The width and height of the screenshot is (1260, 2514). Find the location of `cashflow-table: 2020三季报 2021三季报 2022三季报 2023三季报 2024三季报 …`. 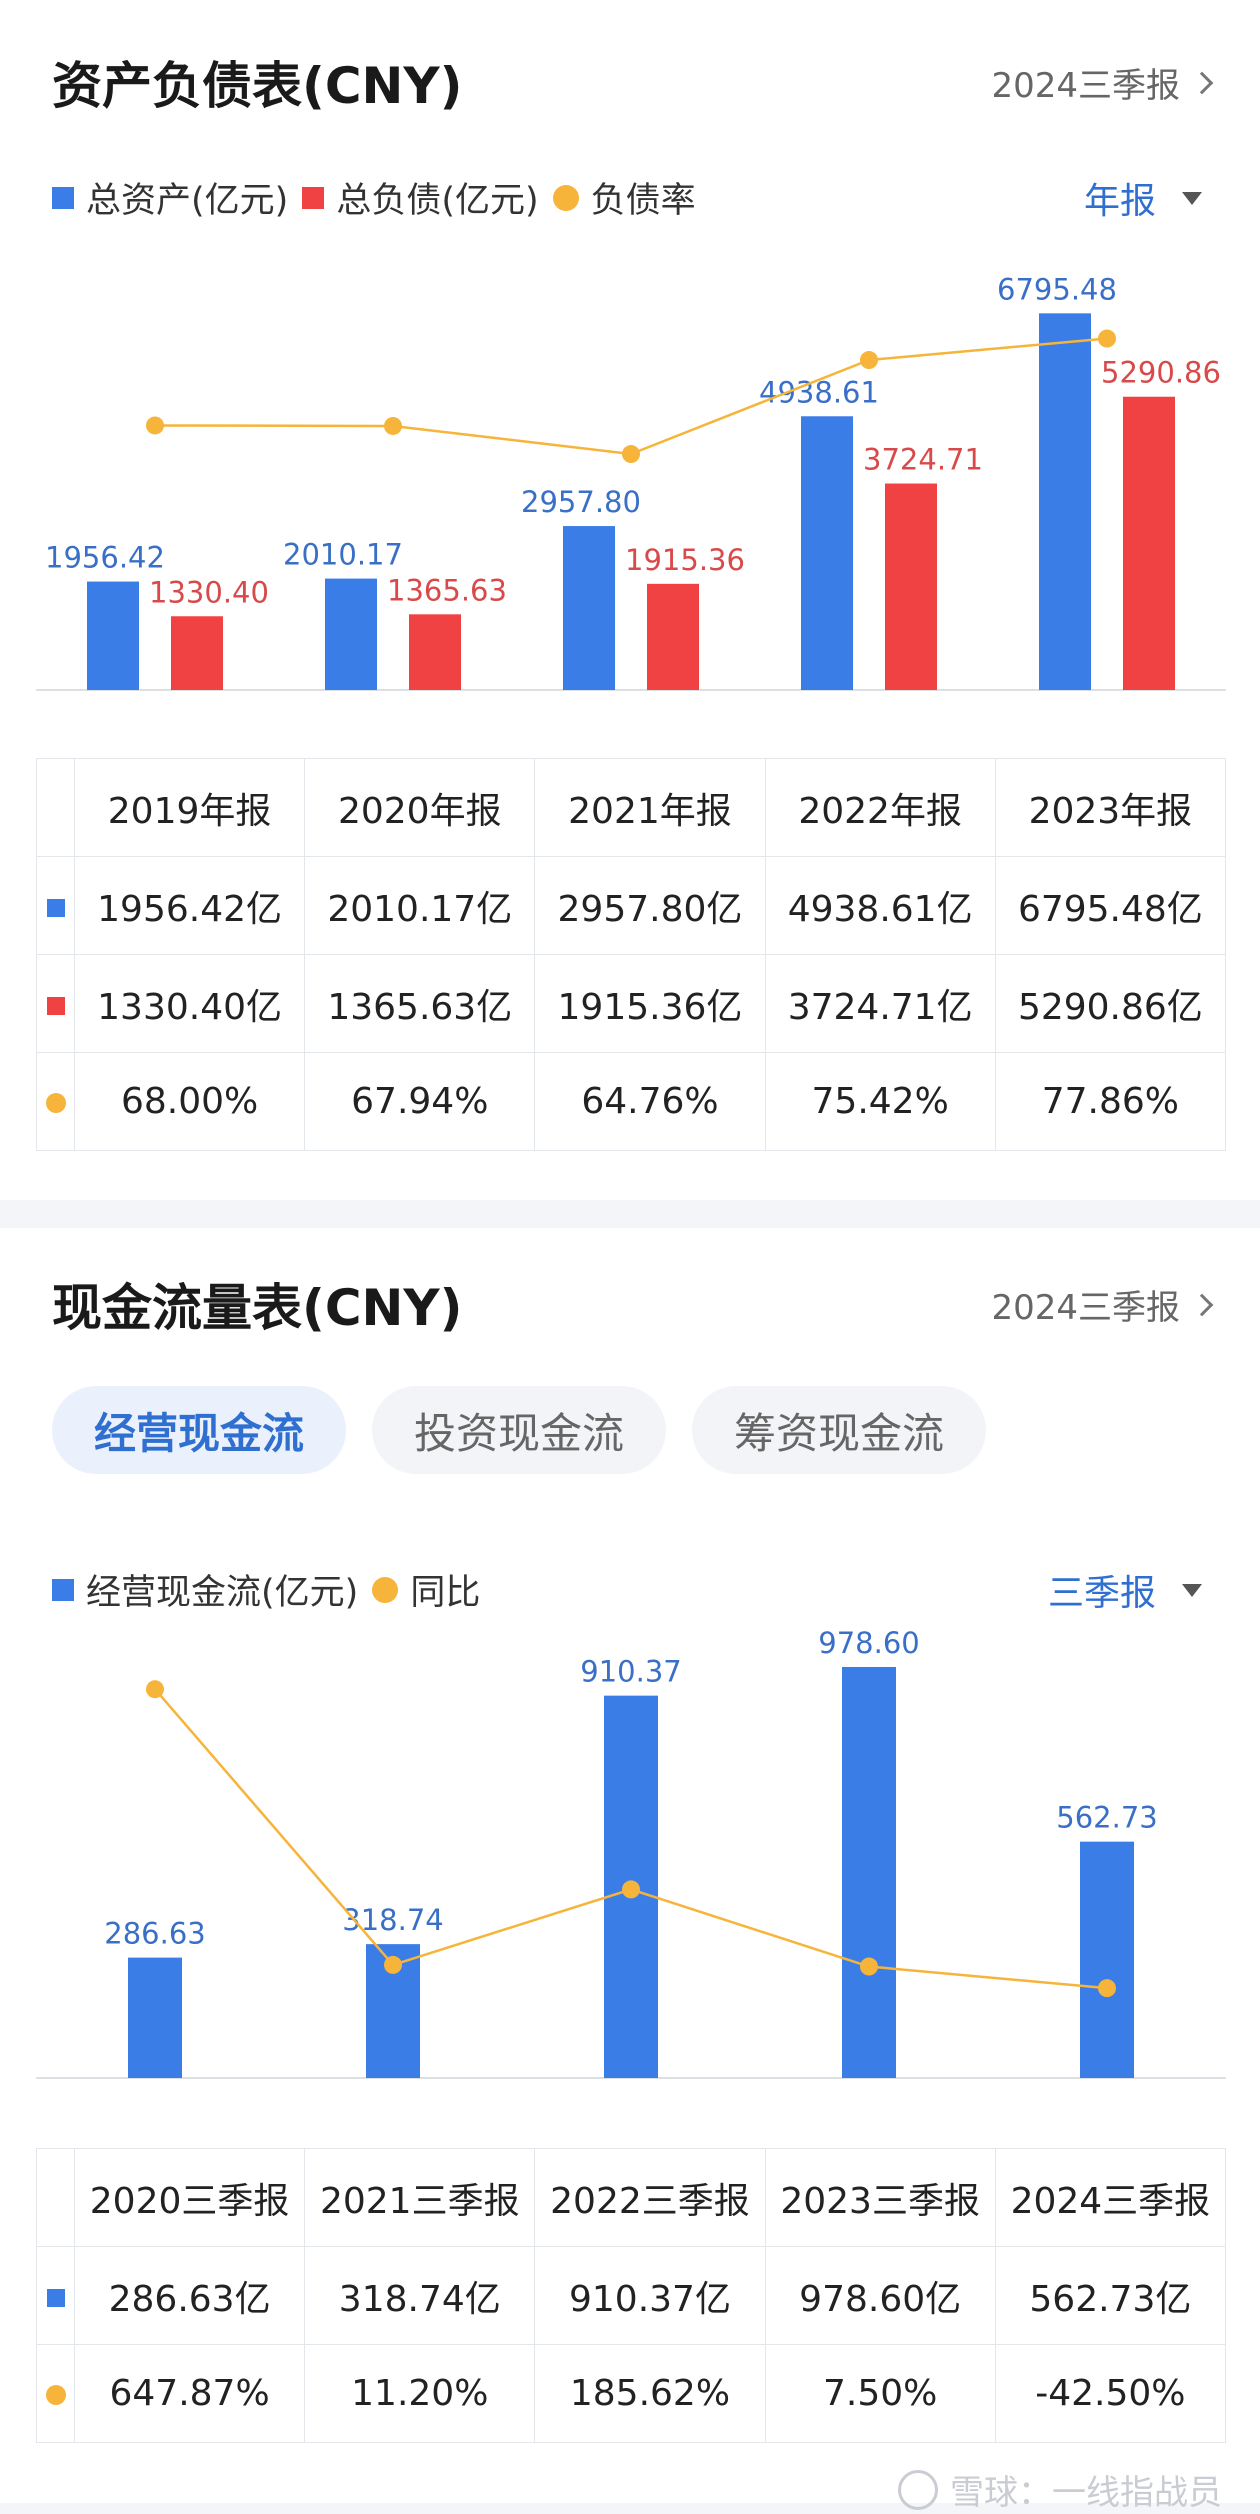

cashflow-table: 2020三季报 2021三季报 2022三季报 2023三季报 2024三季报 … is located at coordinates (631, 2295).